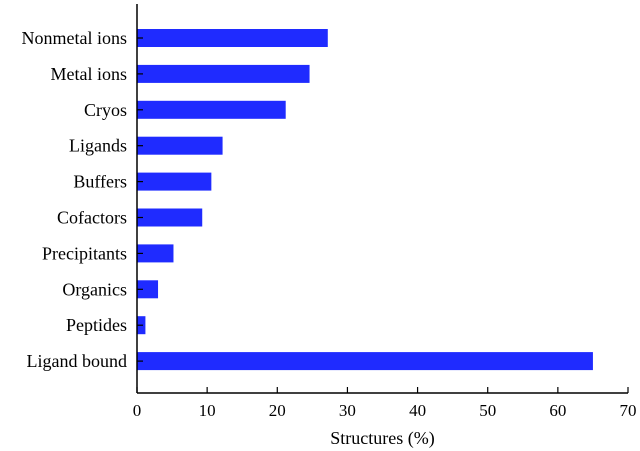 The image size is (640, 451). Describe the element at coordinates (94, 289) in the screenshot. I see `category-label: Organics` at that location.